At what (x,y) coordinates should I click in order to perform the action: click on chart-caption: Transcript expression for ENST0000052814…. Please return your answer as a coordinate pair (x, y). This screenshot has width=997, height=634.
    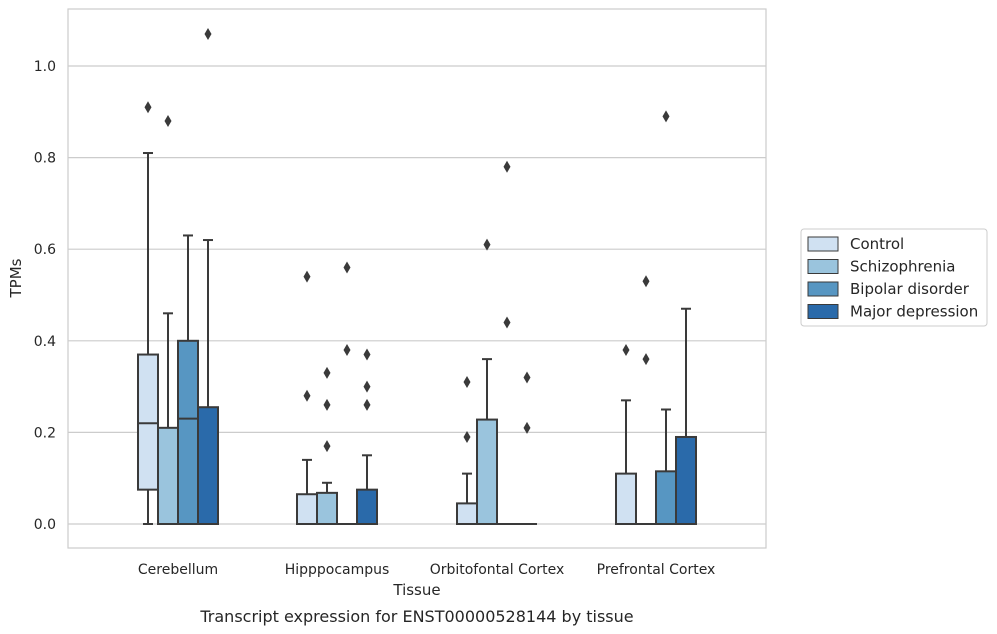
    Looking at the image, I should click on (416, 616).